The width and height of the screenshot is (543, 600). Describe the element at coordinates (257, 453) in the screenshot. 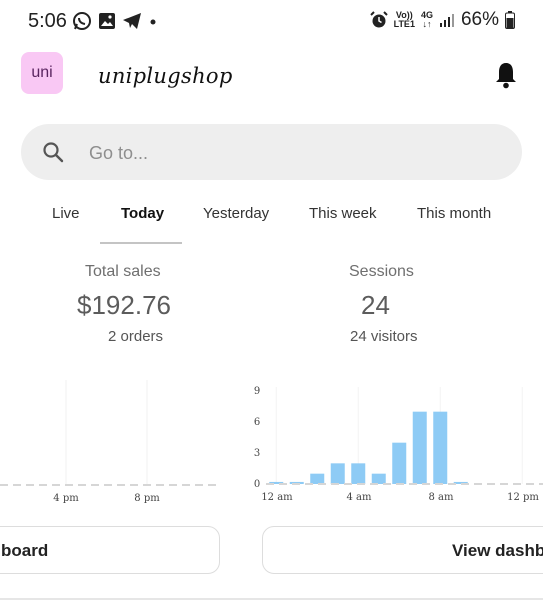

I see `sessions-y-tick: 3` at that location.